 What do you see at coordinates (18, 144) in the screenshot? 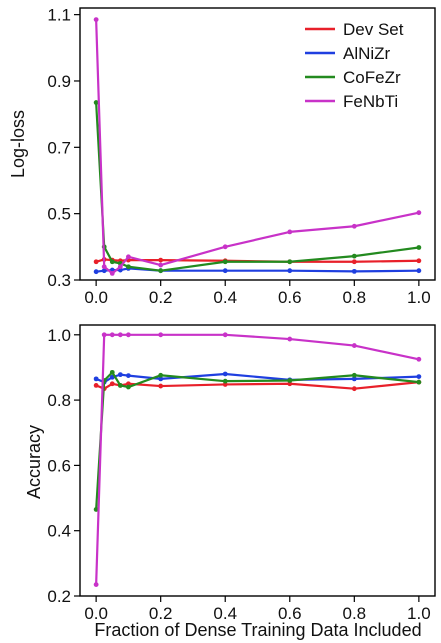
I see `logloss-y-axis-title: Log-loss` at bounding box center [18, 144].